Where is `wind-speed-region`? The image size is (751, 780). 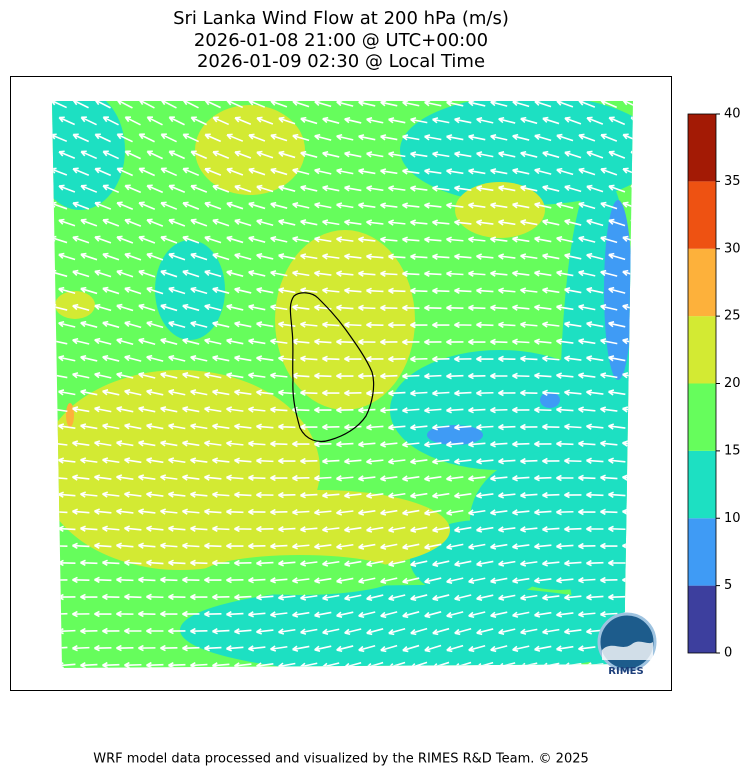
wind-speed-region is located at coordinates (345, 320).